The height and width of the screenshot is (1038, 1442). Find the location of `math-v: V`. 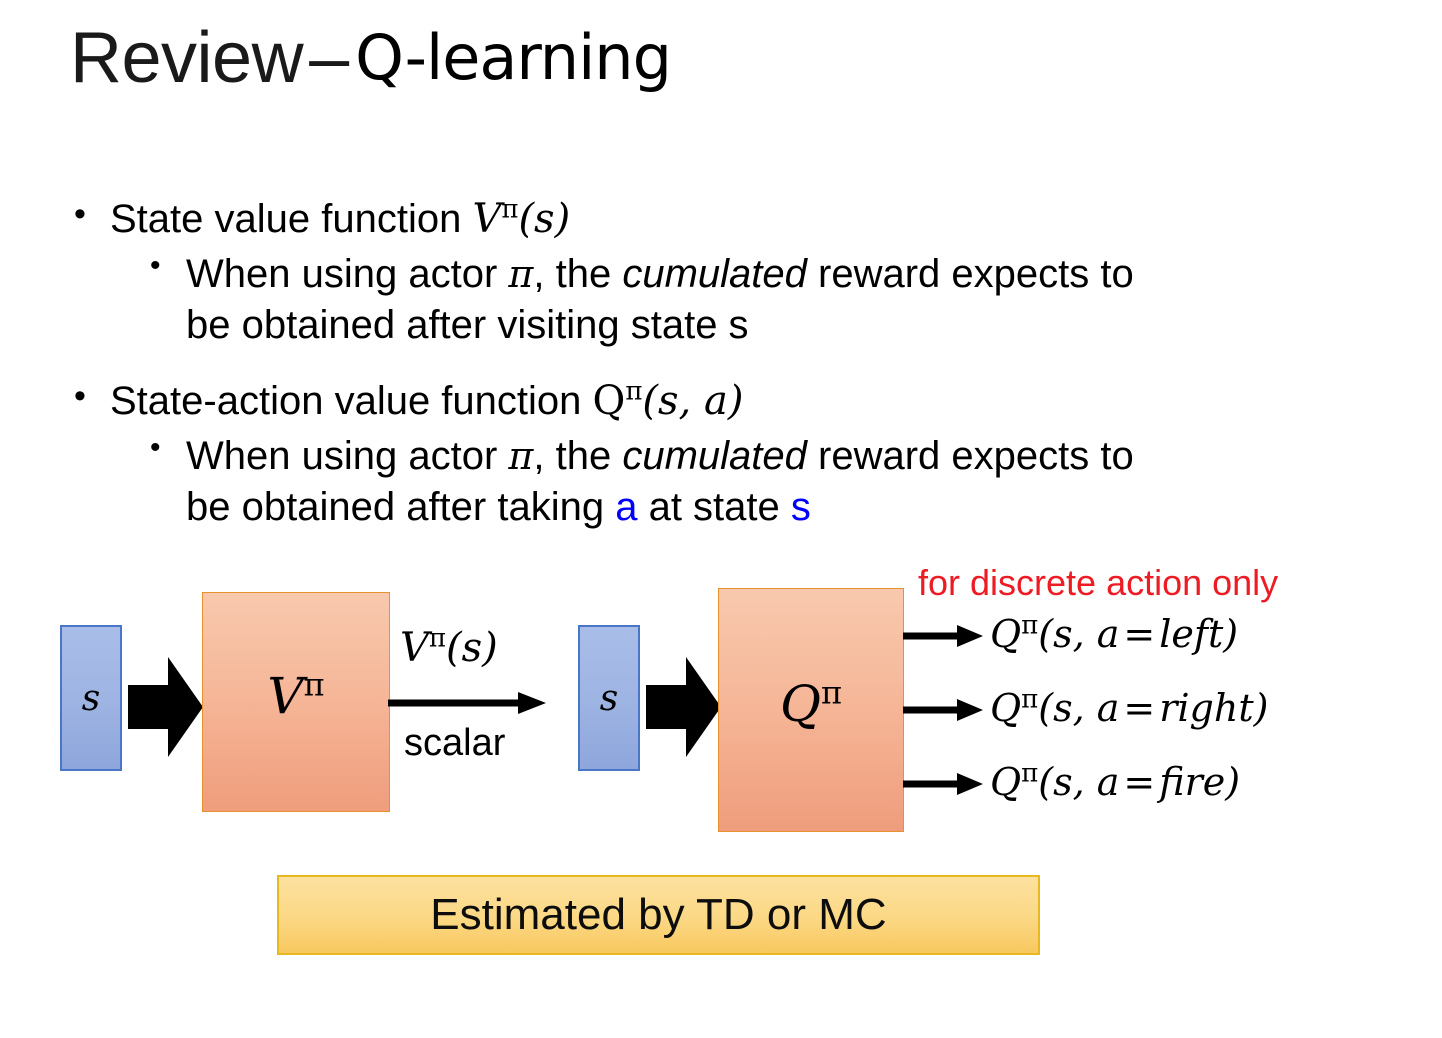

math-v: V is located at coordinates (487, 219).